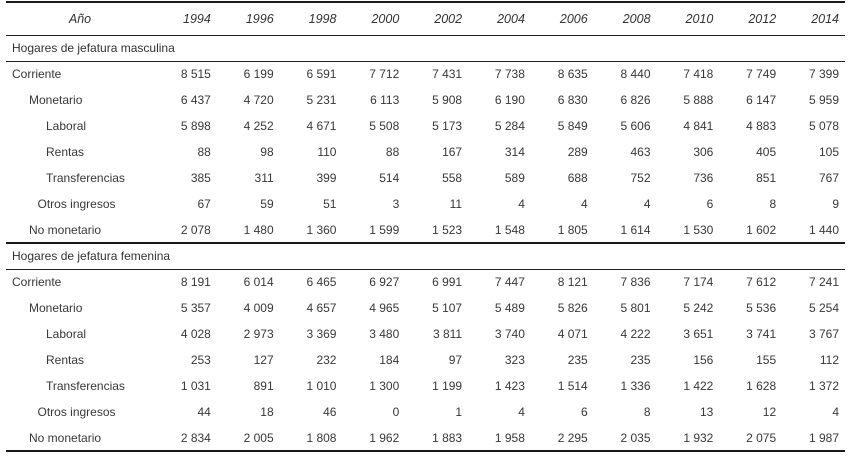 This screenshot has height=461, width=850. Describe the element at coordinates (823, 308) in the screenshot. I see `value-cell: 5 254` at that location.